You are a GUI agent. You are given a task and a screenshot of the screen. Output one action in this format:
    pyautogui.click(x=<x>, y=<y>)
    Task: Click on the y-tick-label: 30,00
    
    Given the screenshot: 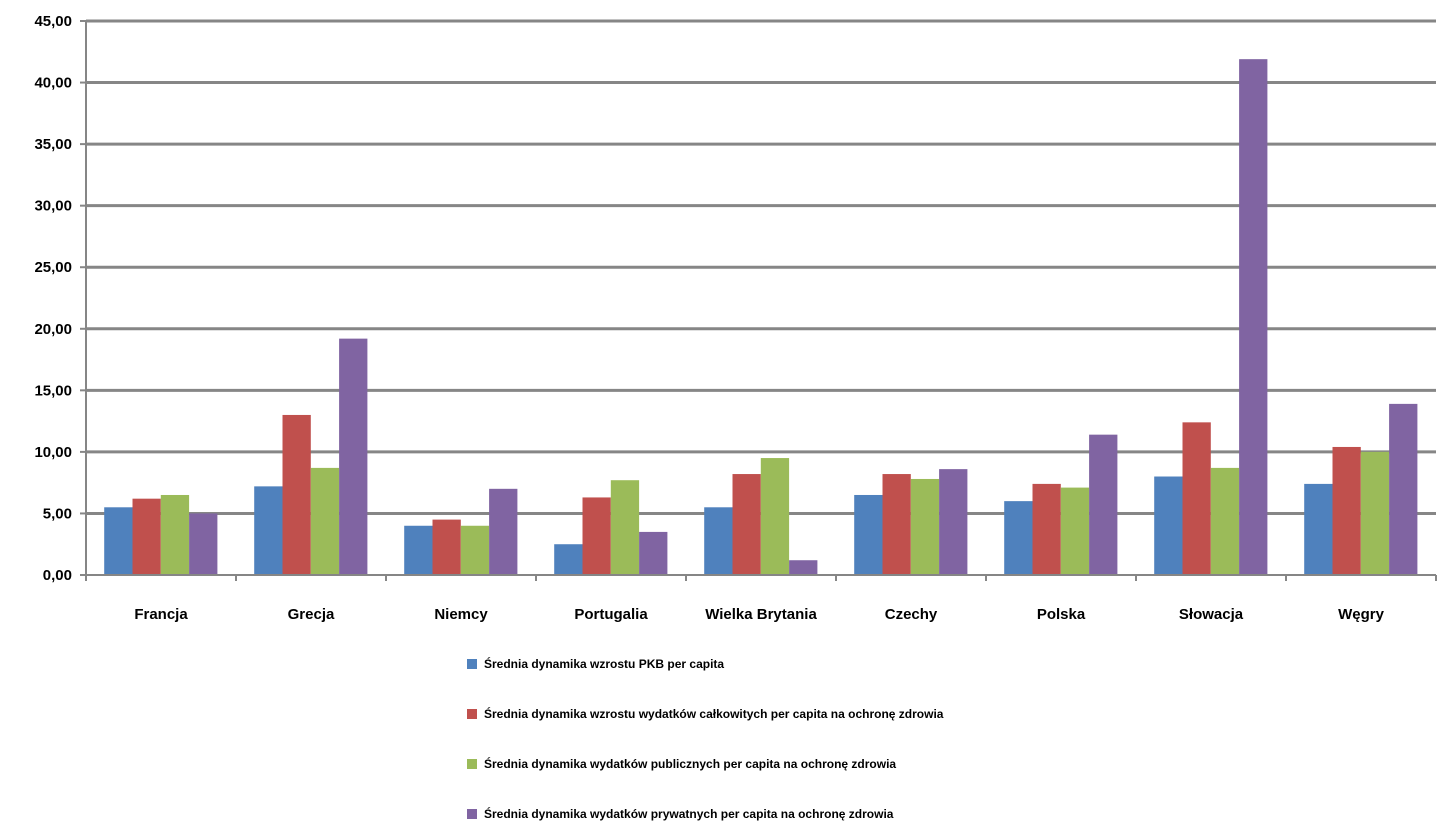 What is the action you would take?
    pyautogui.click(x=53, y=206)
    